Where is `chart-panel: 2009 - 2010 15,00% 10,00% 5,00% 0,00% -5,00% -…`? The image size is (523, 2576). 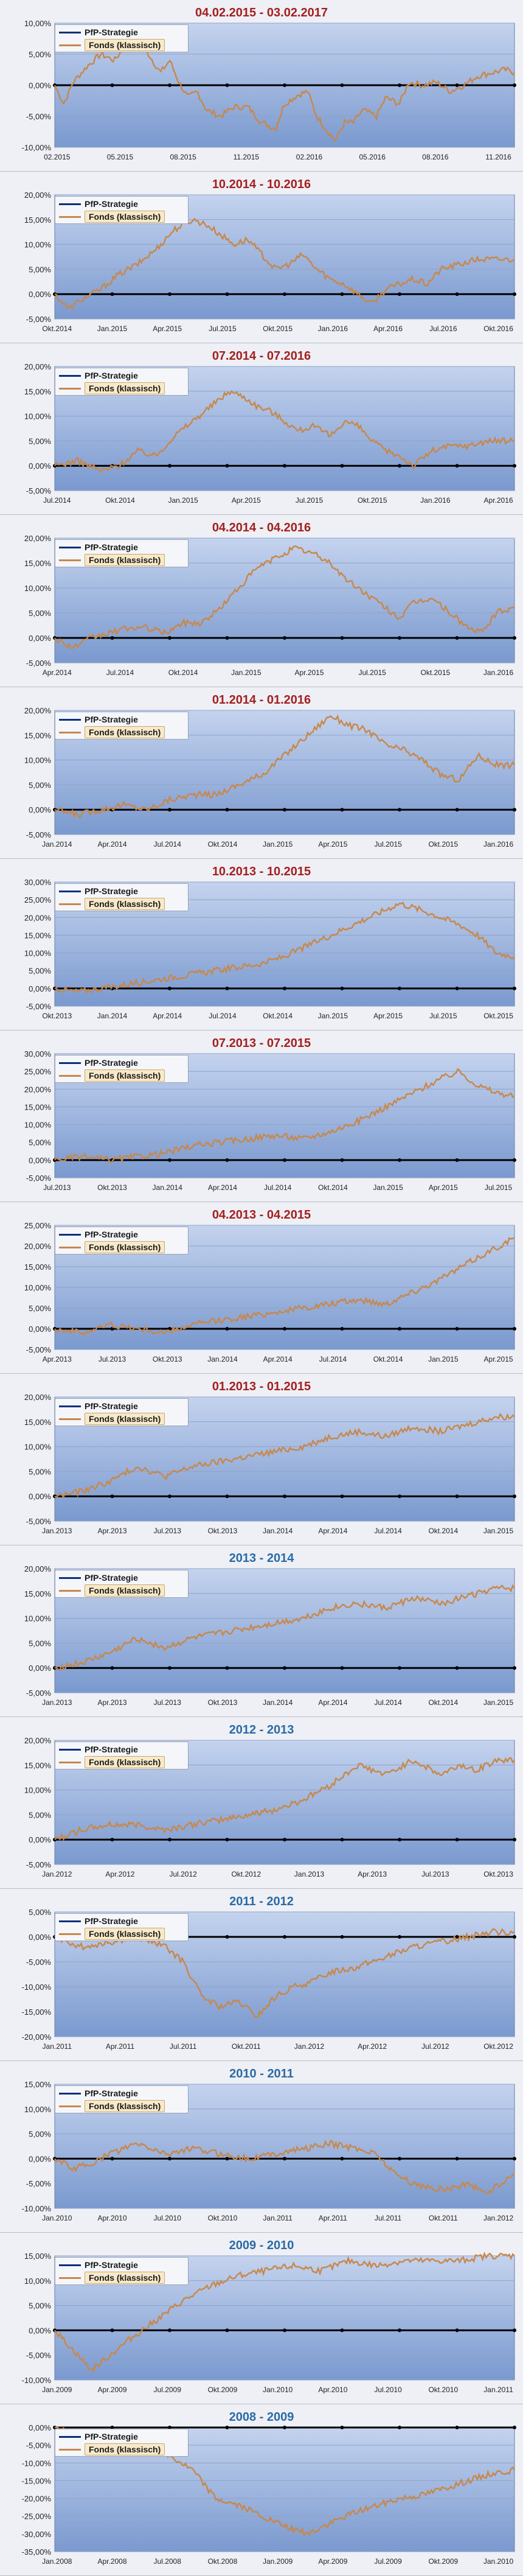
chart-panel: 2009 - 2010 15,00% 10,00% 5,00% 0,00% -5,00% -… is located at coordinates (261, 2318).